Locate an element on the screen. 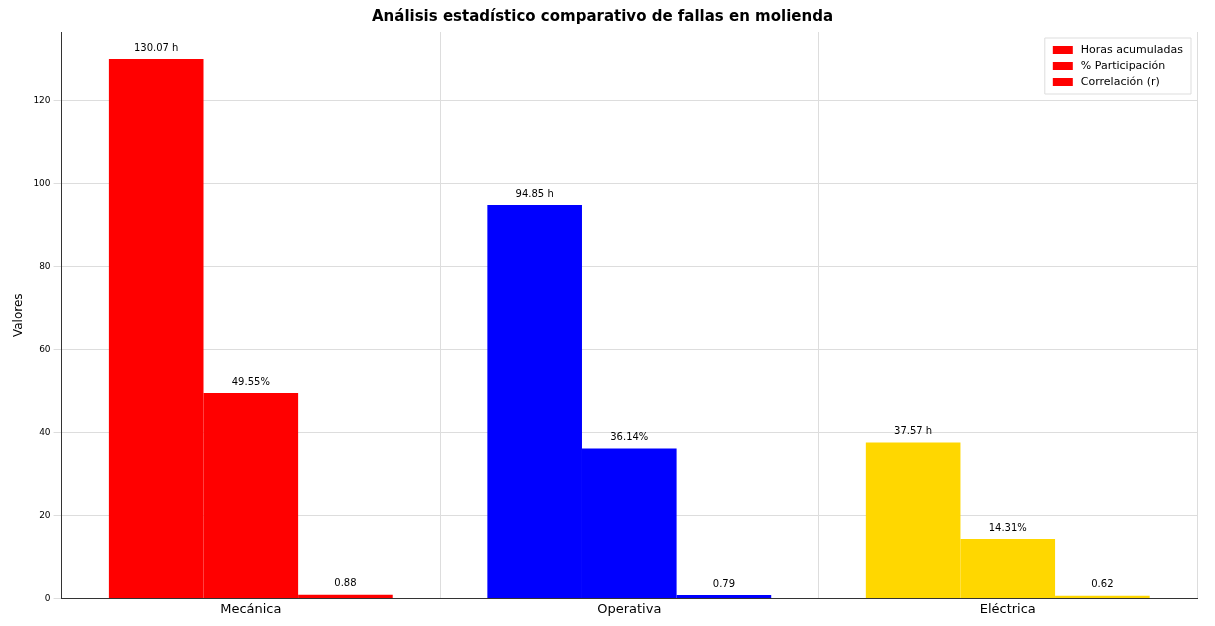 Image resolution: width=1215 pixels, height=626 pixels. y-tick-label: 120 is located at coordinates (42, 100).